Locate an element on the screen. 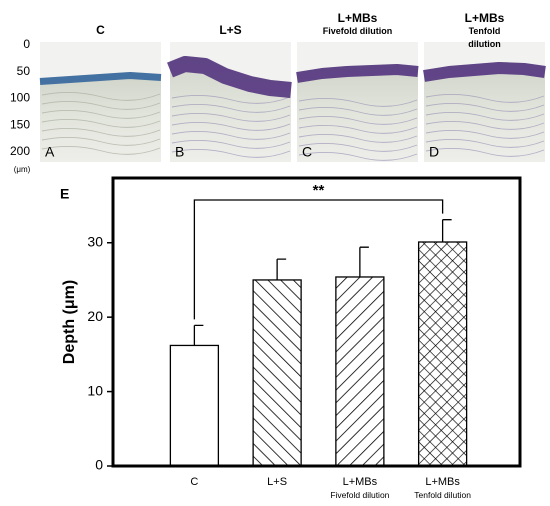 The image size is (550, 506). x-tick-label: C is located at coordinates (194, 482).